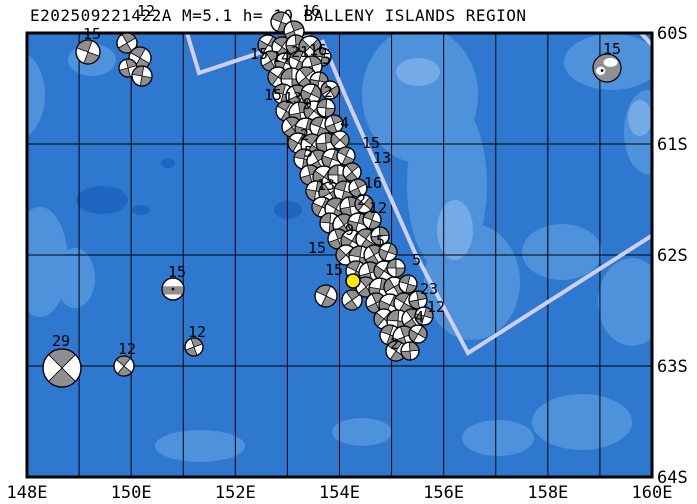 The height and width of the screenshot is (504, 697). What do you see at coordinates (672, 34) in the screenshot?
I see `lat-axis-label: 60S` at bounding box center [672, 34].